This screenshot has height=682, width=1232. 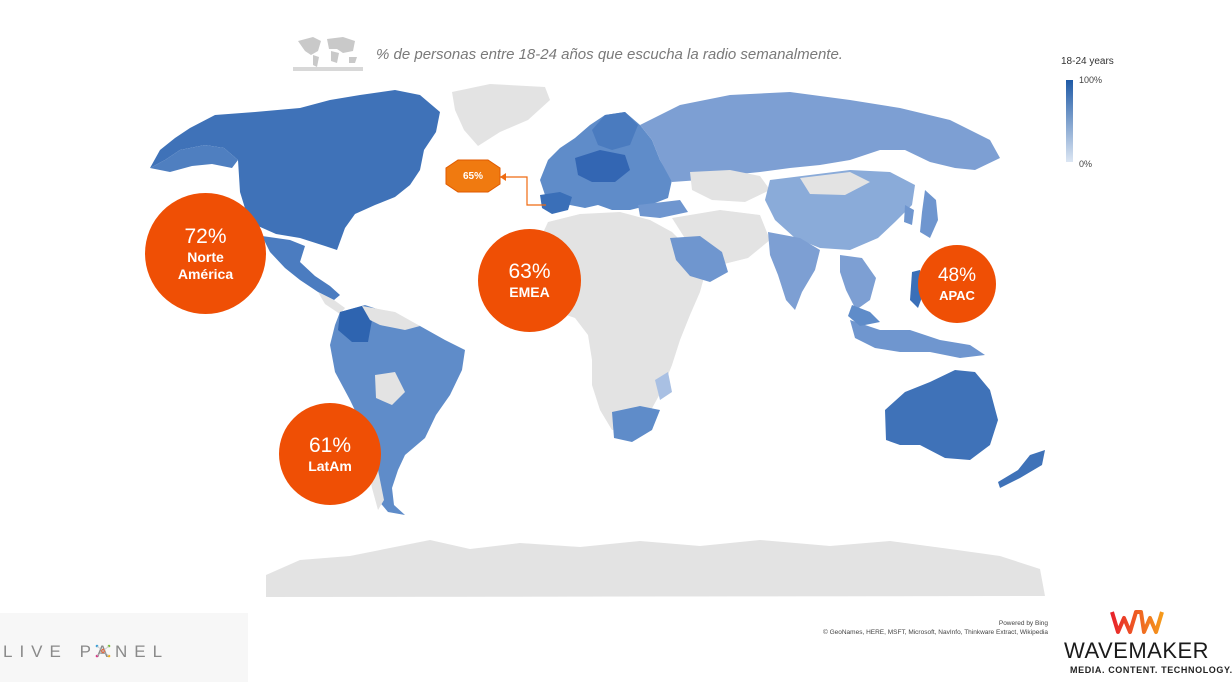 I want to click on bubble-apac: 48% APAC, so click(x=957, y=284).